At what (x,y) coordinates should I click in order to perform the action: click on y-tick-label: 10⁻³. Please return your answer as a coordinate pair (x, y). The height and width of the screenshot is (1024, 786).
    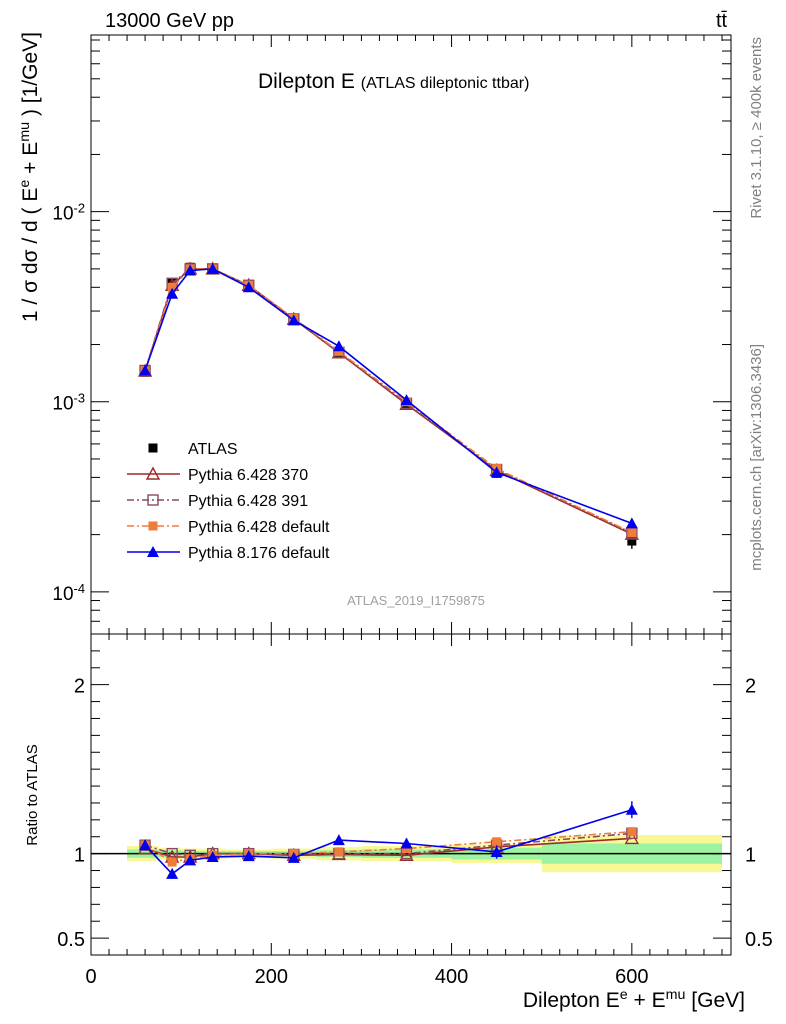
    Looking at the image, I should click on (68, 402).